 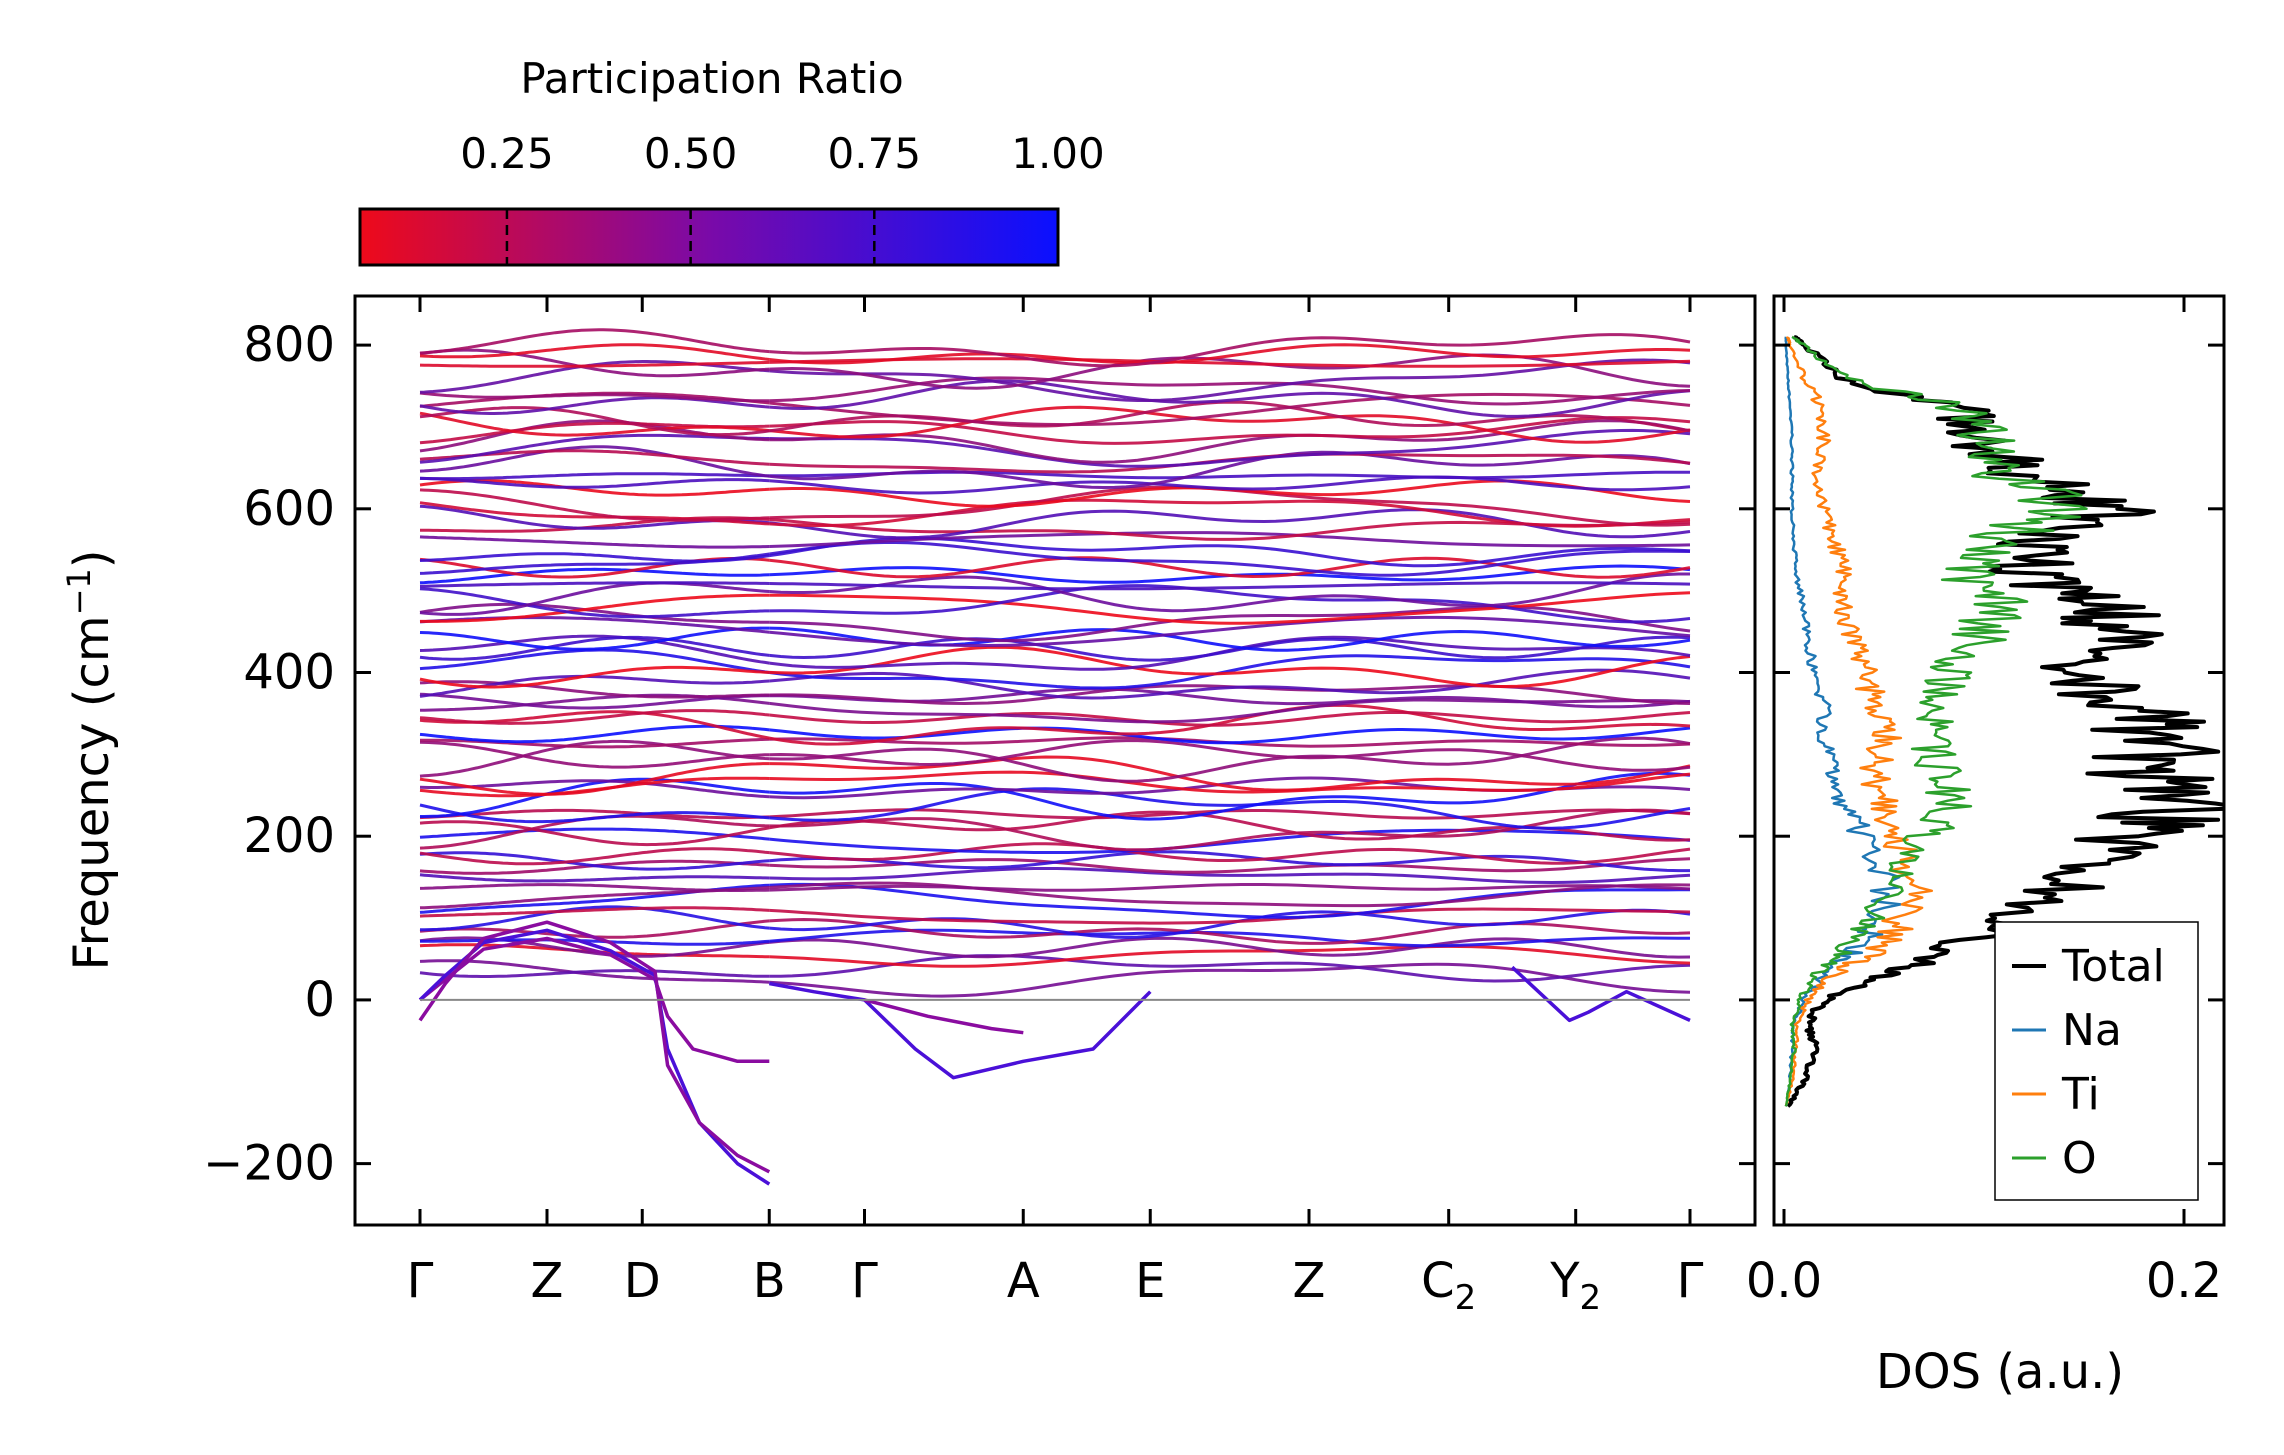 What do you see at coordinates (769, 1281) in the screenshot?
I see `k-point-label: B` at bounding box center [769, 1281].